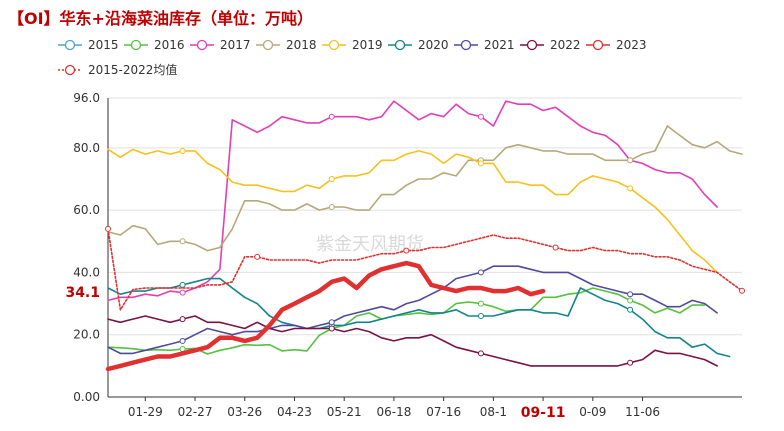  What do you see at coordinates (493, 412) in the screenshot?
I see `x-tick-label: 08-1` at bounding box center [493, 412].